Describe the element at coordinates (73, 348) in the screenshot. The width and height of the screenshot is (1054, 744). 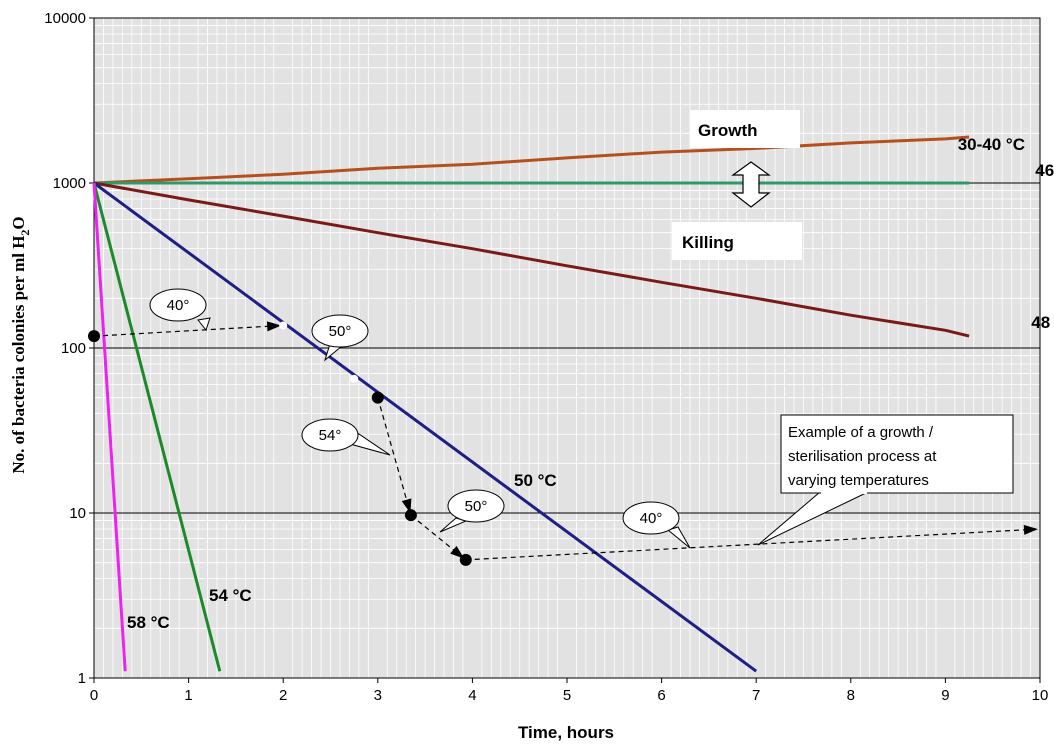
I see `y-tick-label: 100` at that location.